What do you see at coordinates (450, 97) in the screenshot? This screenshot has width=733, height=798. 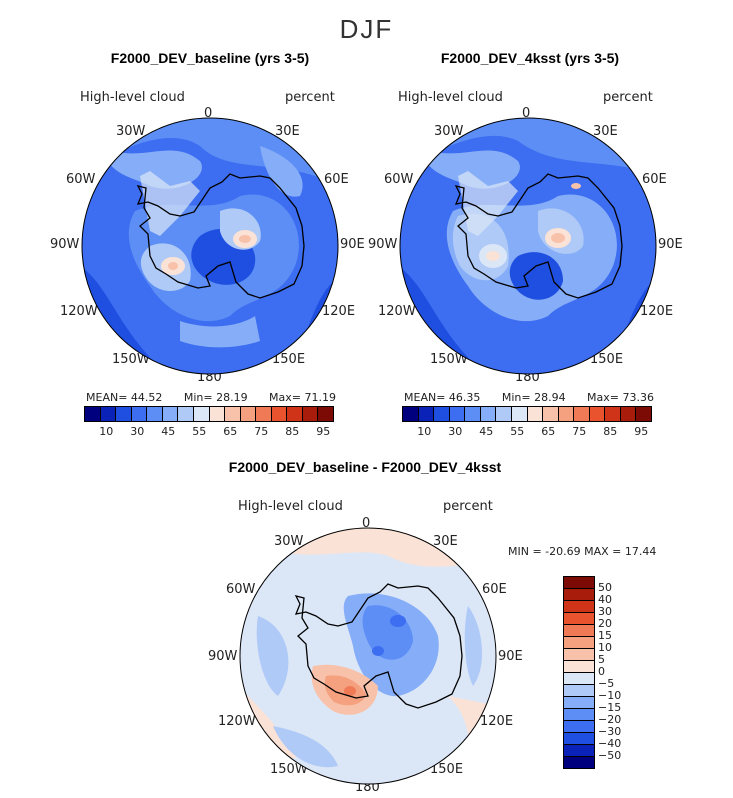 I see `panel-variable-4ksst: High-level cloud` at bounding box center [450, 97].